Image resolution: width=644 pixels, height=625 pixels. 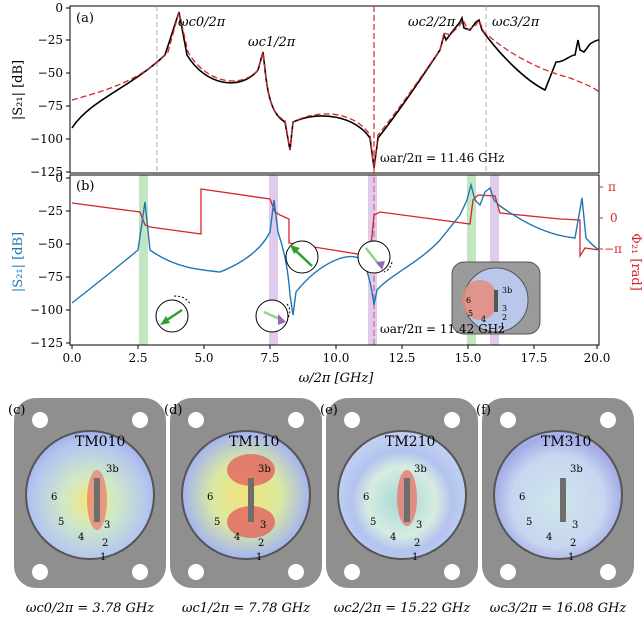 What do you see at coordinates (137, 358) in the screenshot?
I see `b-xtick-1: 2.5` at bounding box center [137, 358].